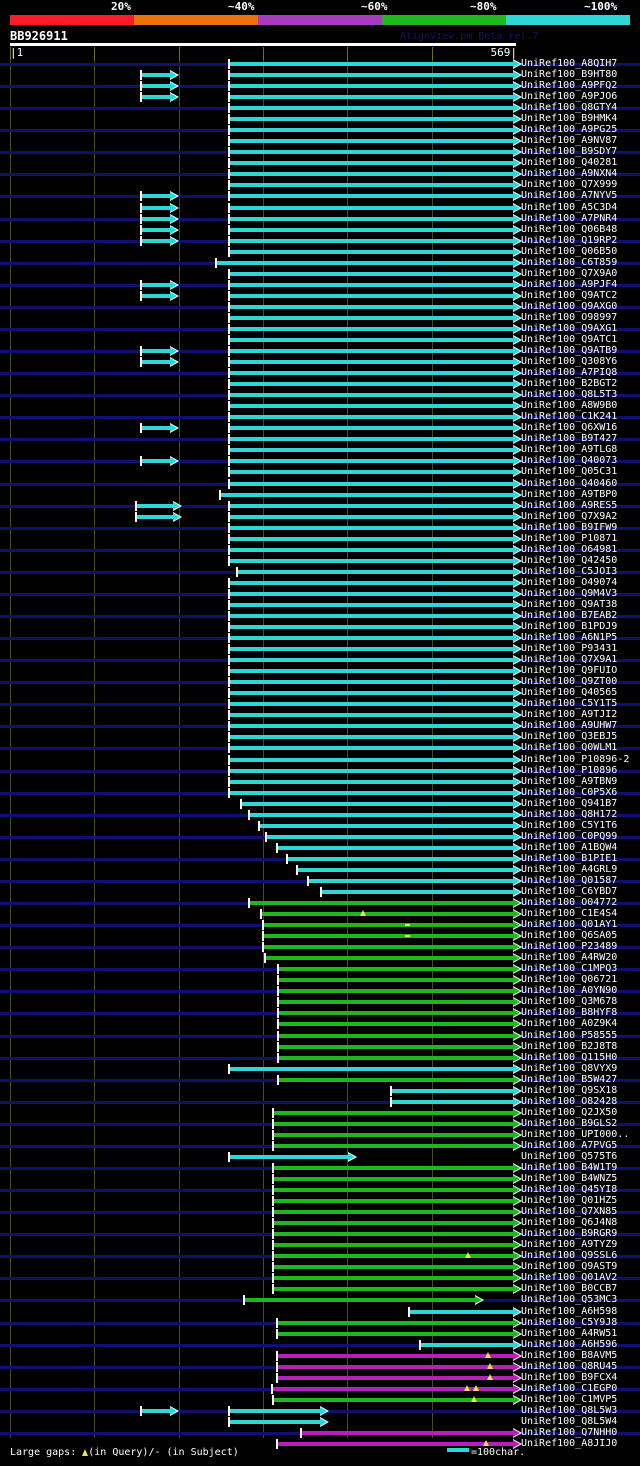  What do you see at coordinates (569, 108) in the screenshot?
I see `hit-label: UniRef100_Q8GTY4` at bounding box center [569, 108].